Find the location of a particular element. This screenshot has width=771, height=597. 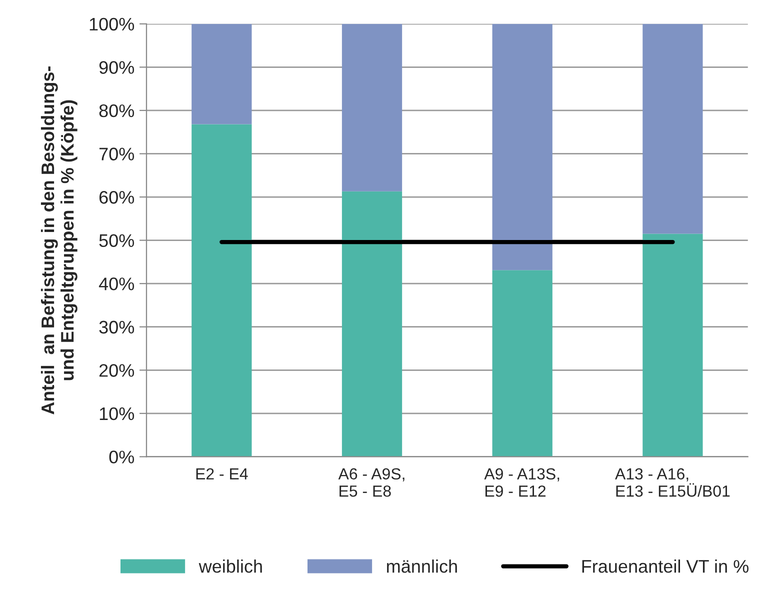

y-tick-label: 50% is located at coordinates (116, 241).